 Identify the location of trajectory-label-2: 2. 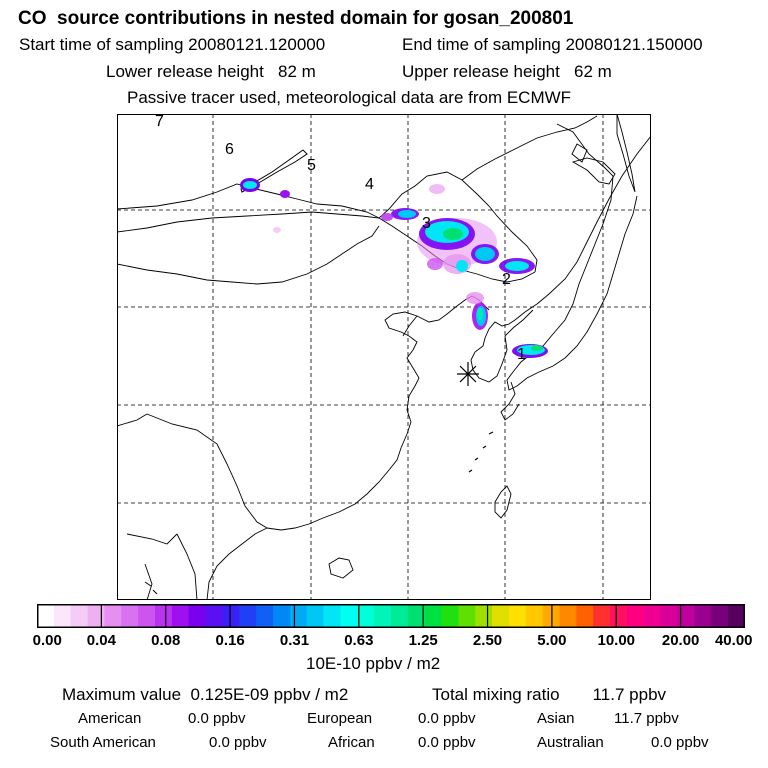
(506, 279).